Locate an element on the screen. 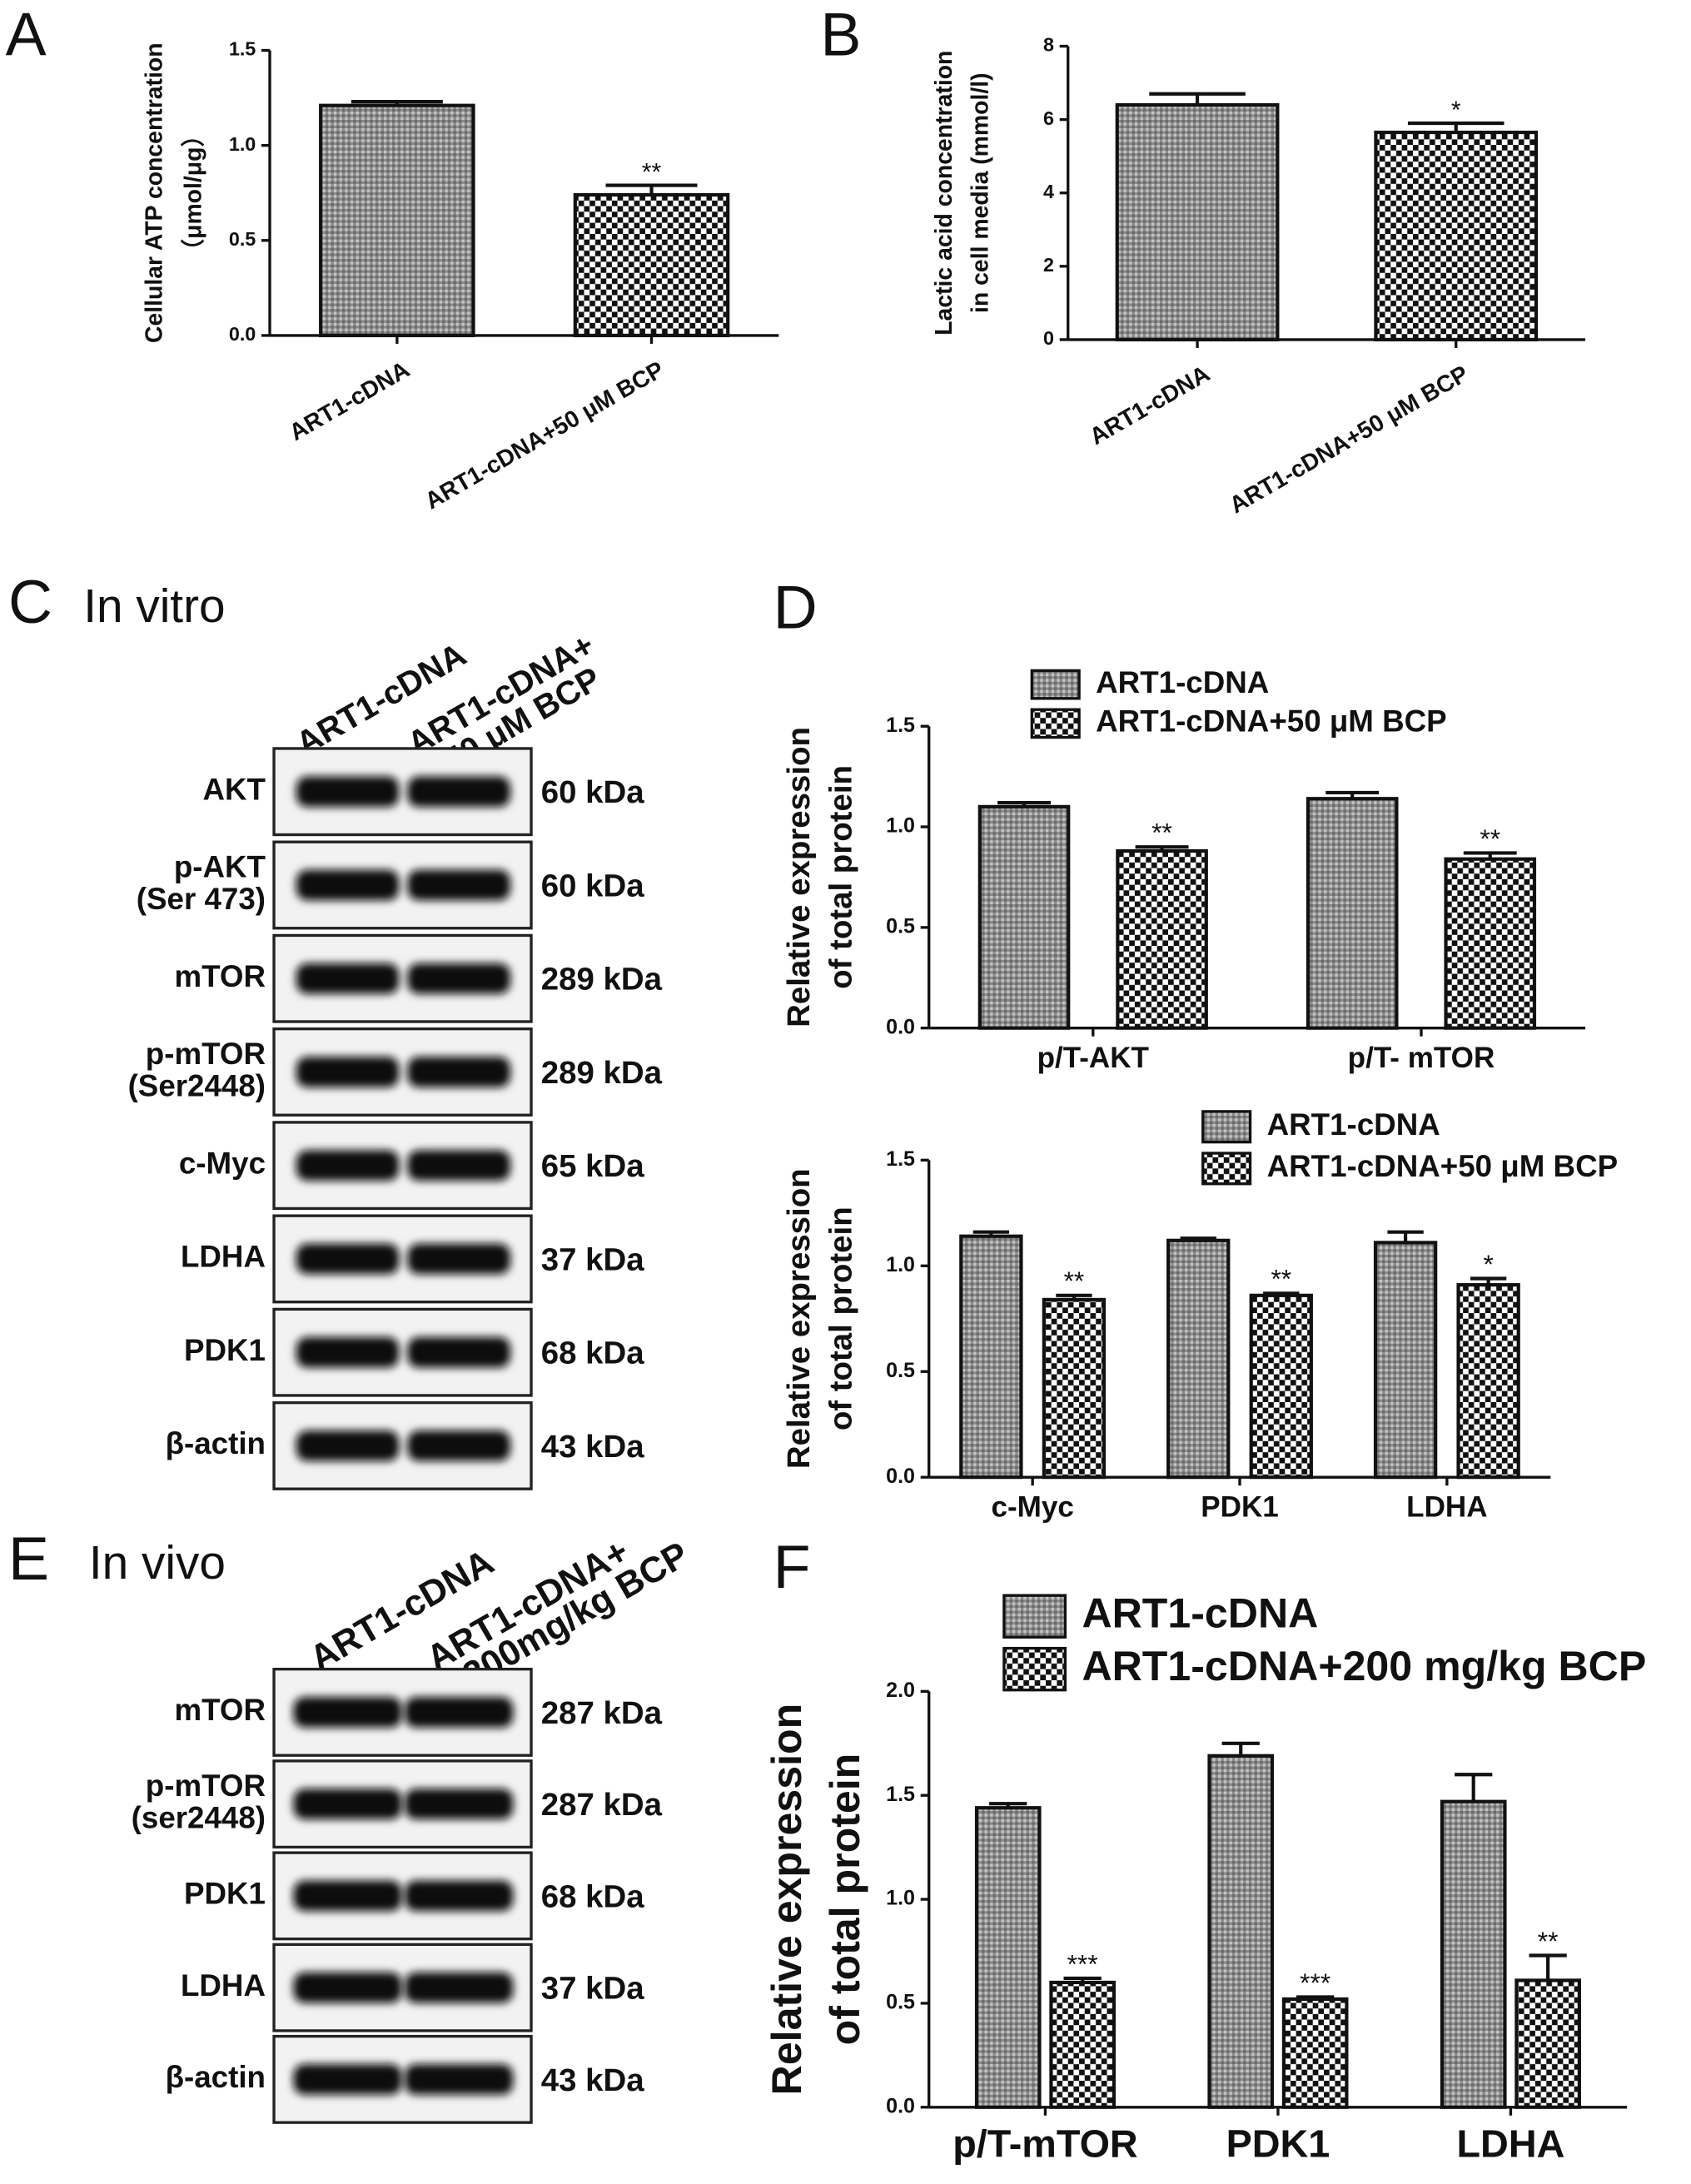  row-label: PDK1 is located at coordinates (225, 1894).